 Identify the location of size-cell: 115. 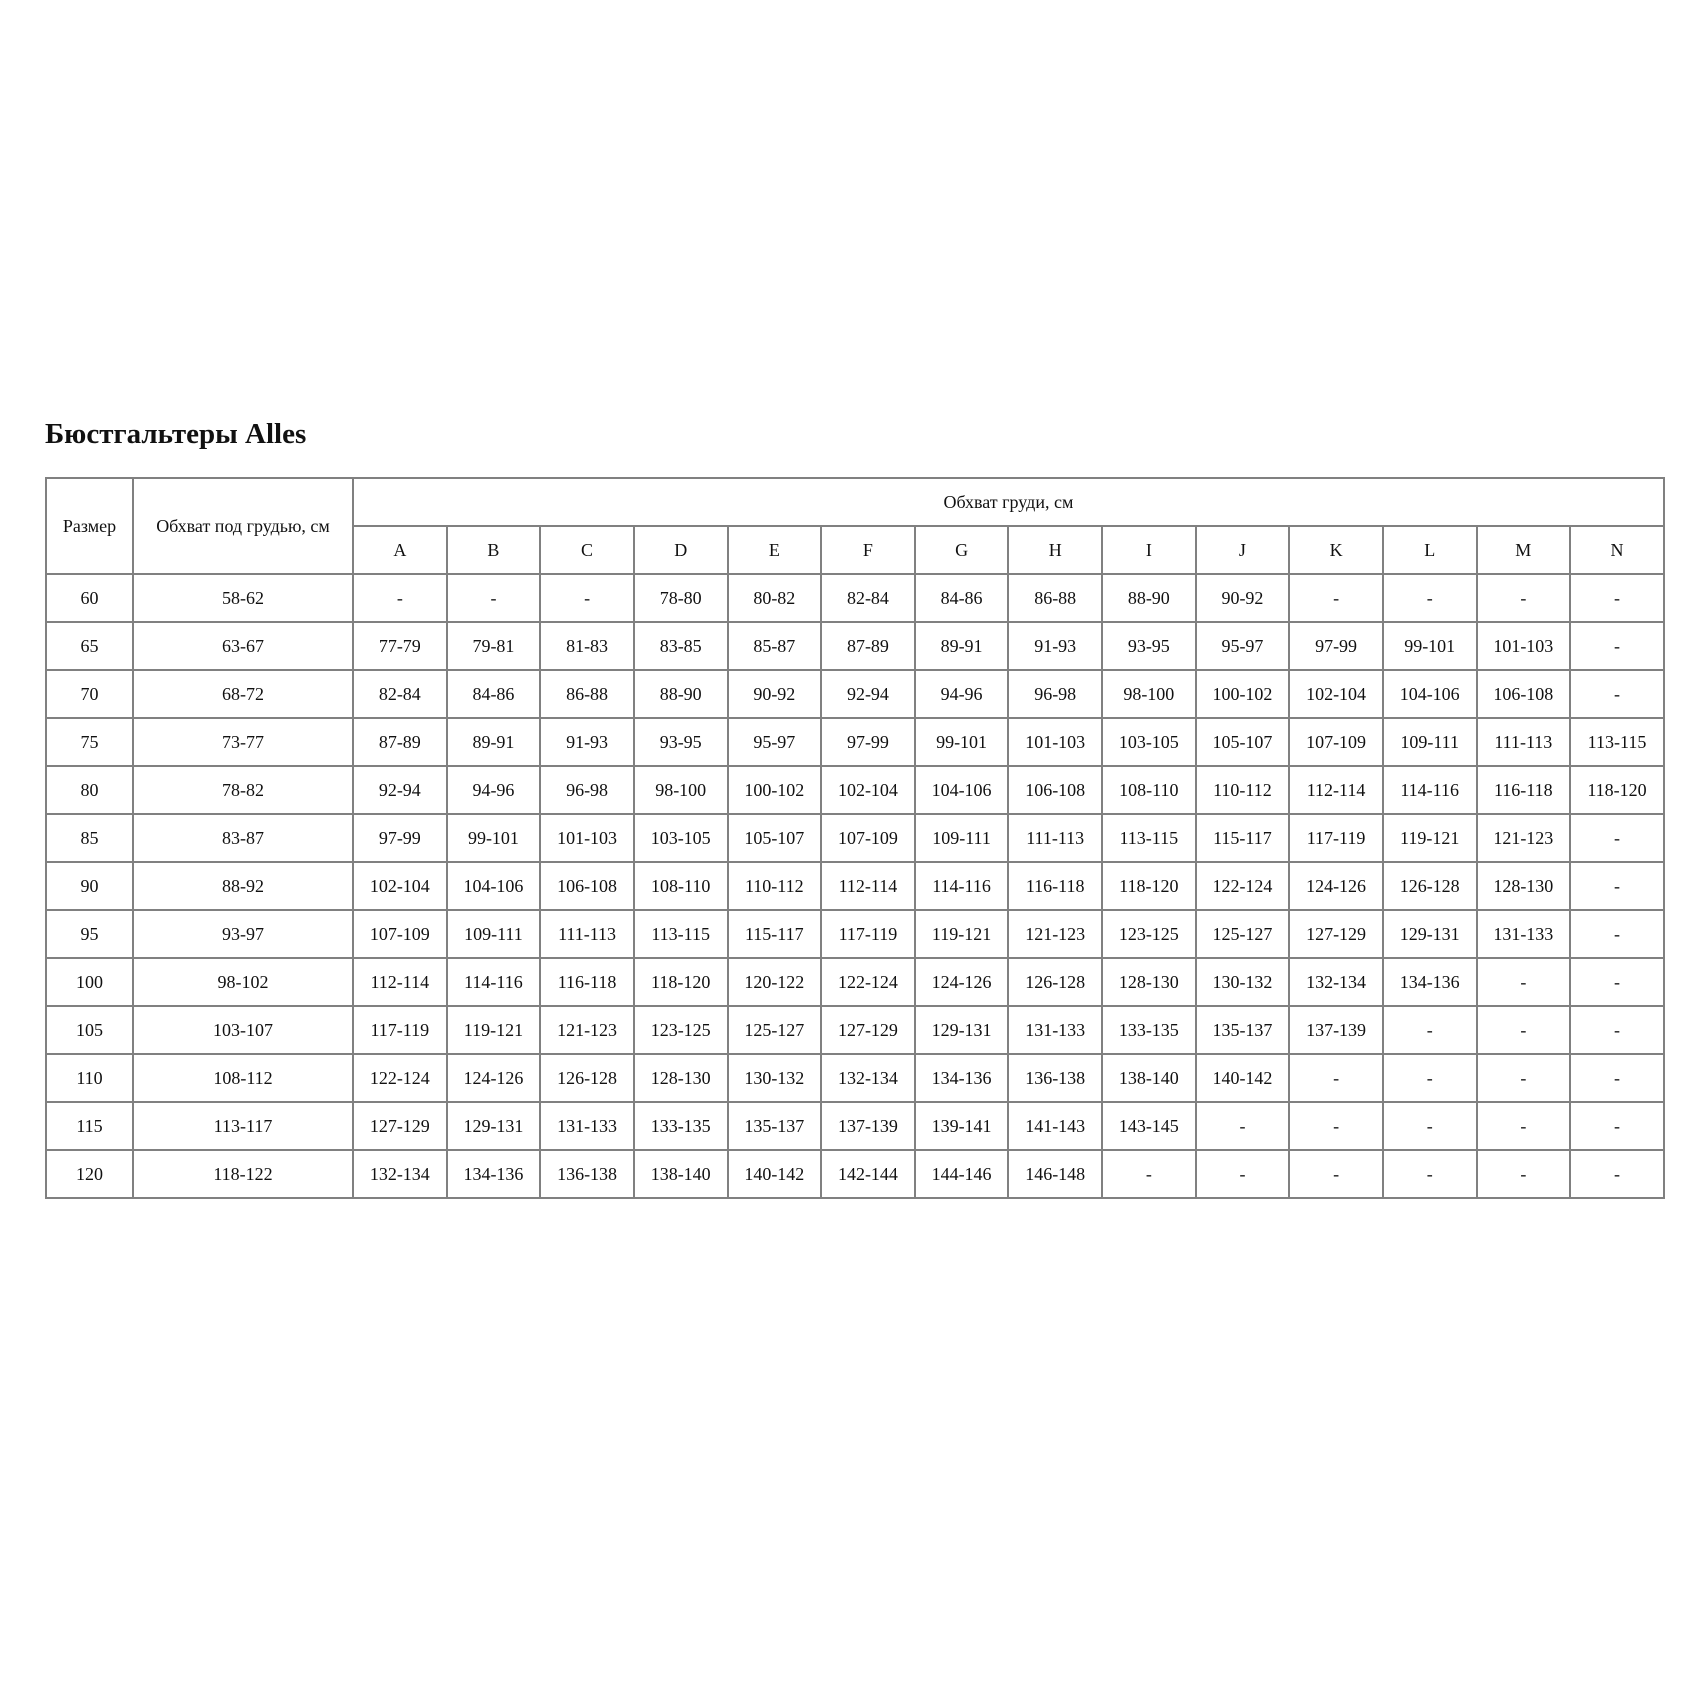
(89, 1126).